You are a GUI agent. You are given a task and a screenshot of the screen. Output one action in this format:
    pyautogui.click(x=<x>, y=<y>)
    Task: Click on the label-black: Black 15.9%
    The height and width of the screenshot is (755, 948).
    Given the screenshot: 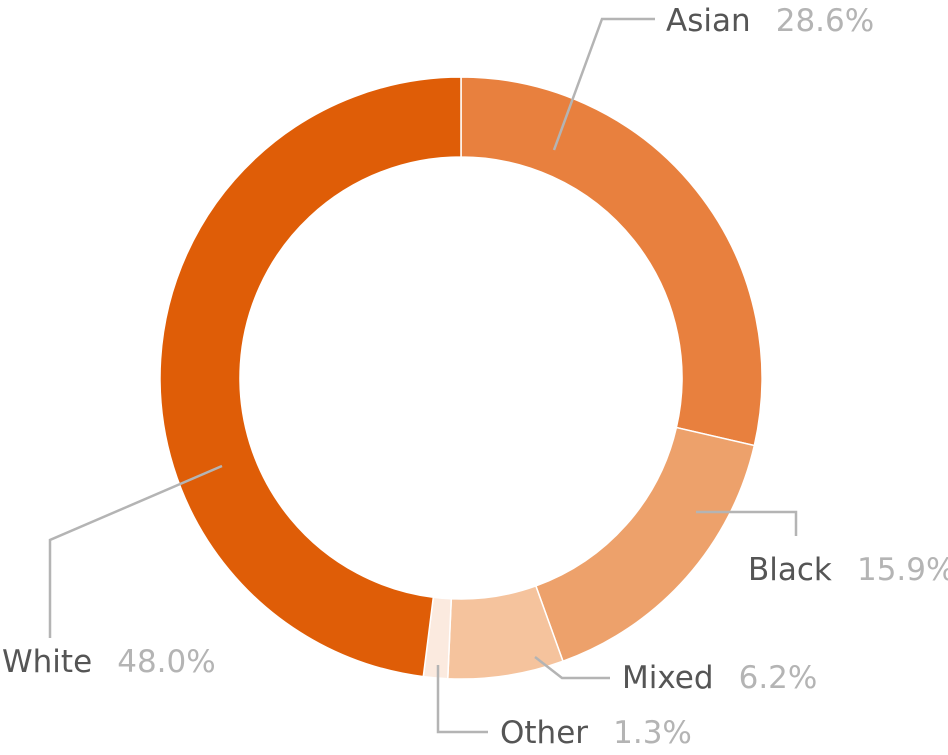 What is the action you would take?
    pyautogui.click(x=822, y=549)
    